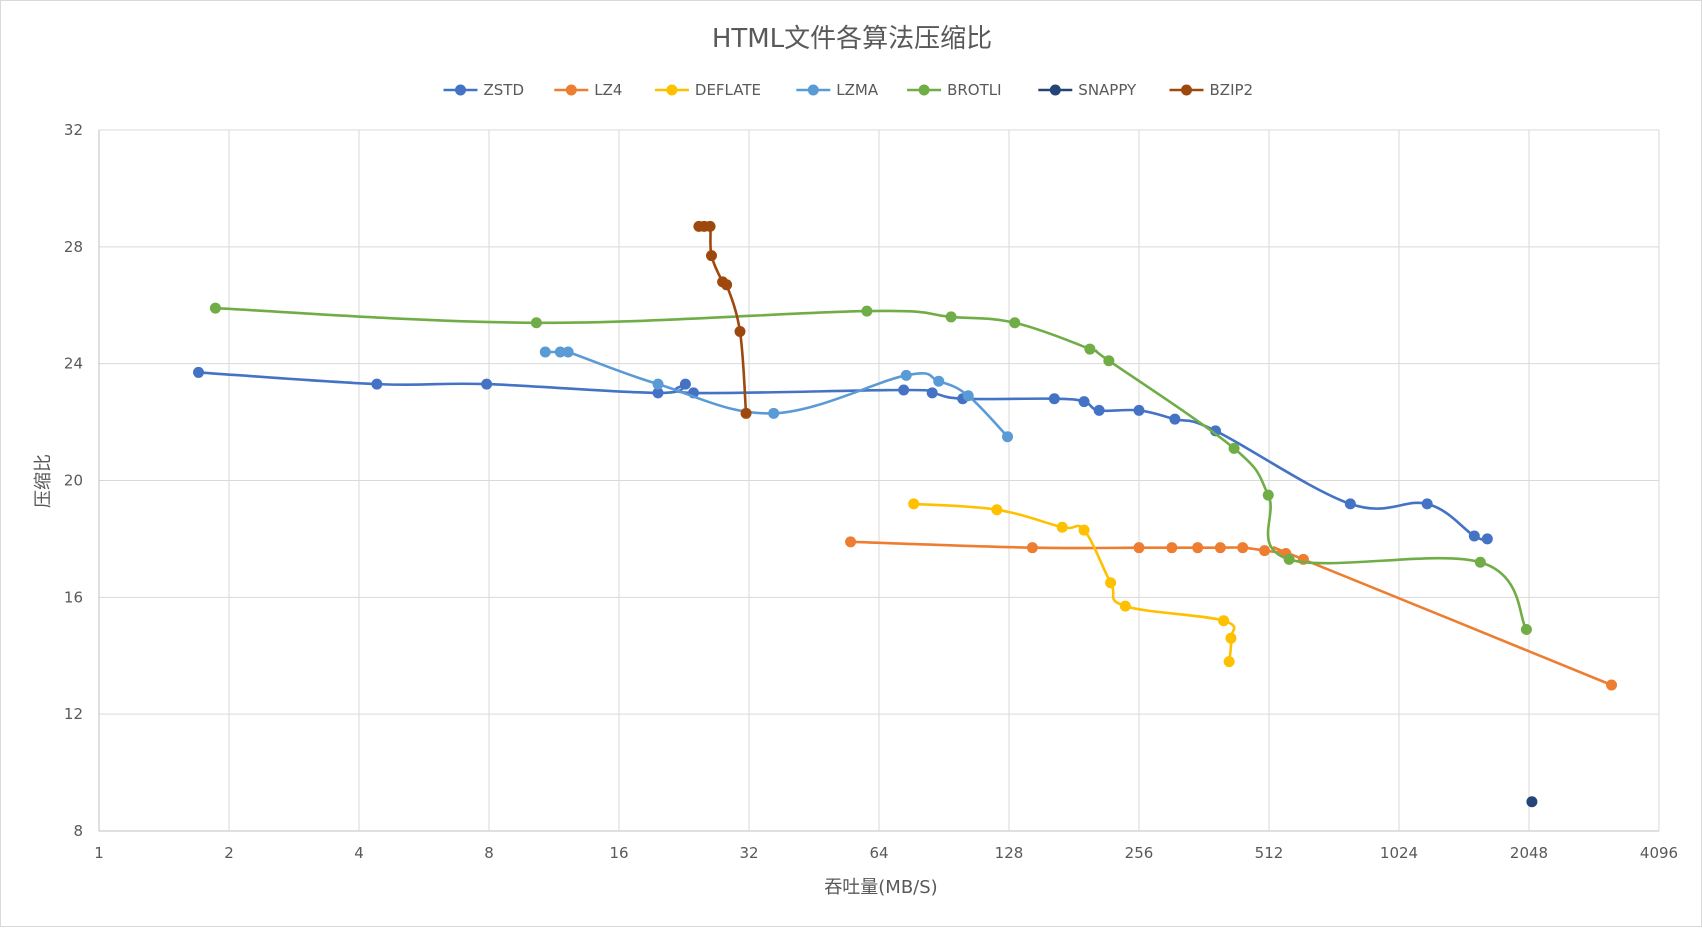 Image resolution: width=1702 pixels, height=928 pixels. What do you see at coordinates (776, 394) in the screenshot?
I see `series-lzma` at bounding box center [776, 394].